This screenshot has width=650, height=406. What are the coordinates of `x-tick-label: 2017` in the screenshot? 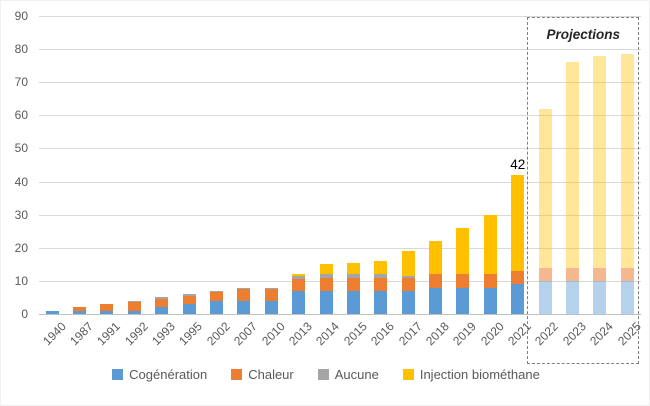 It's located at (410, 334).